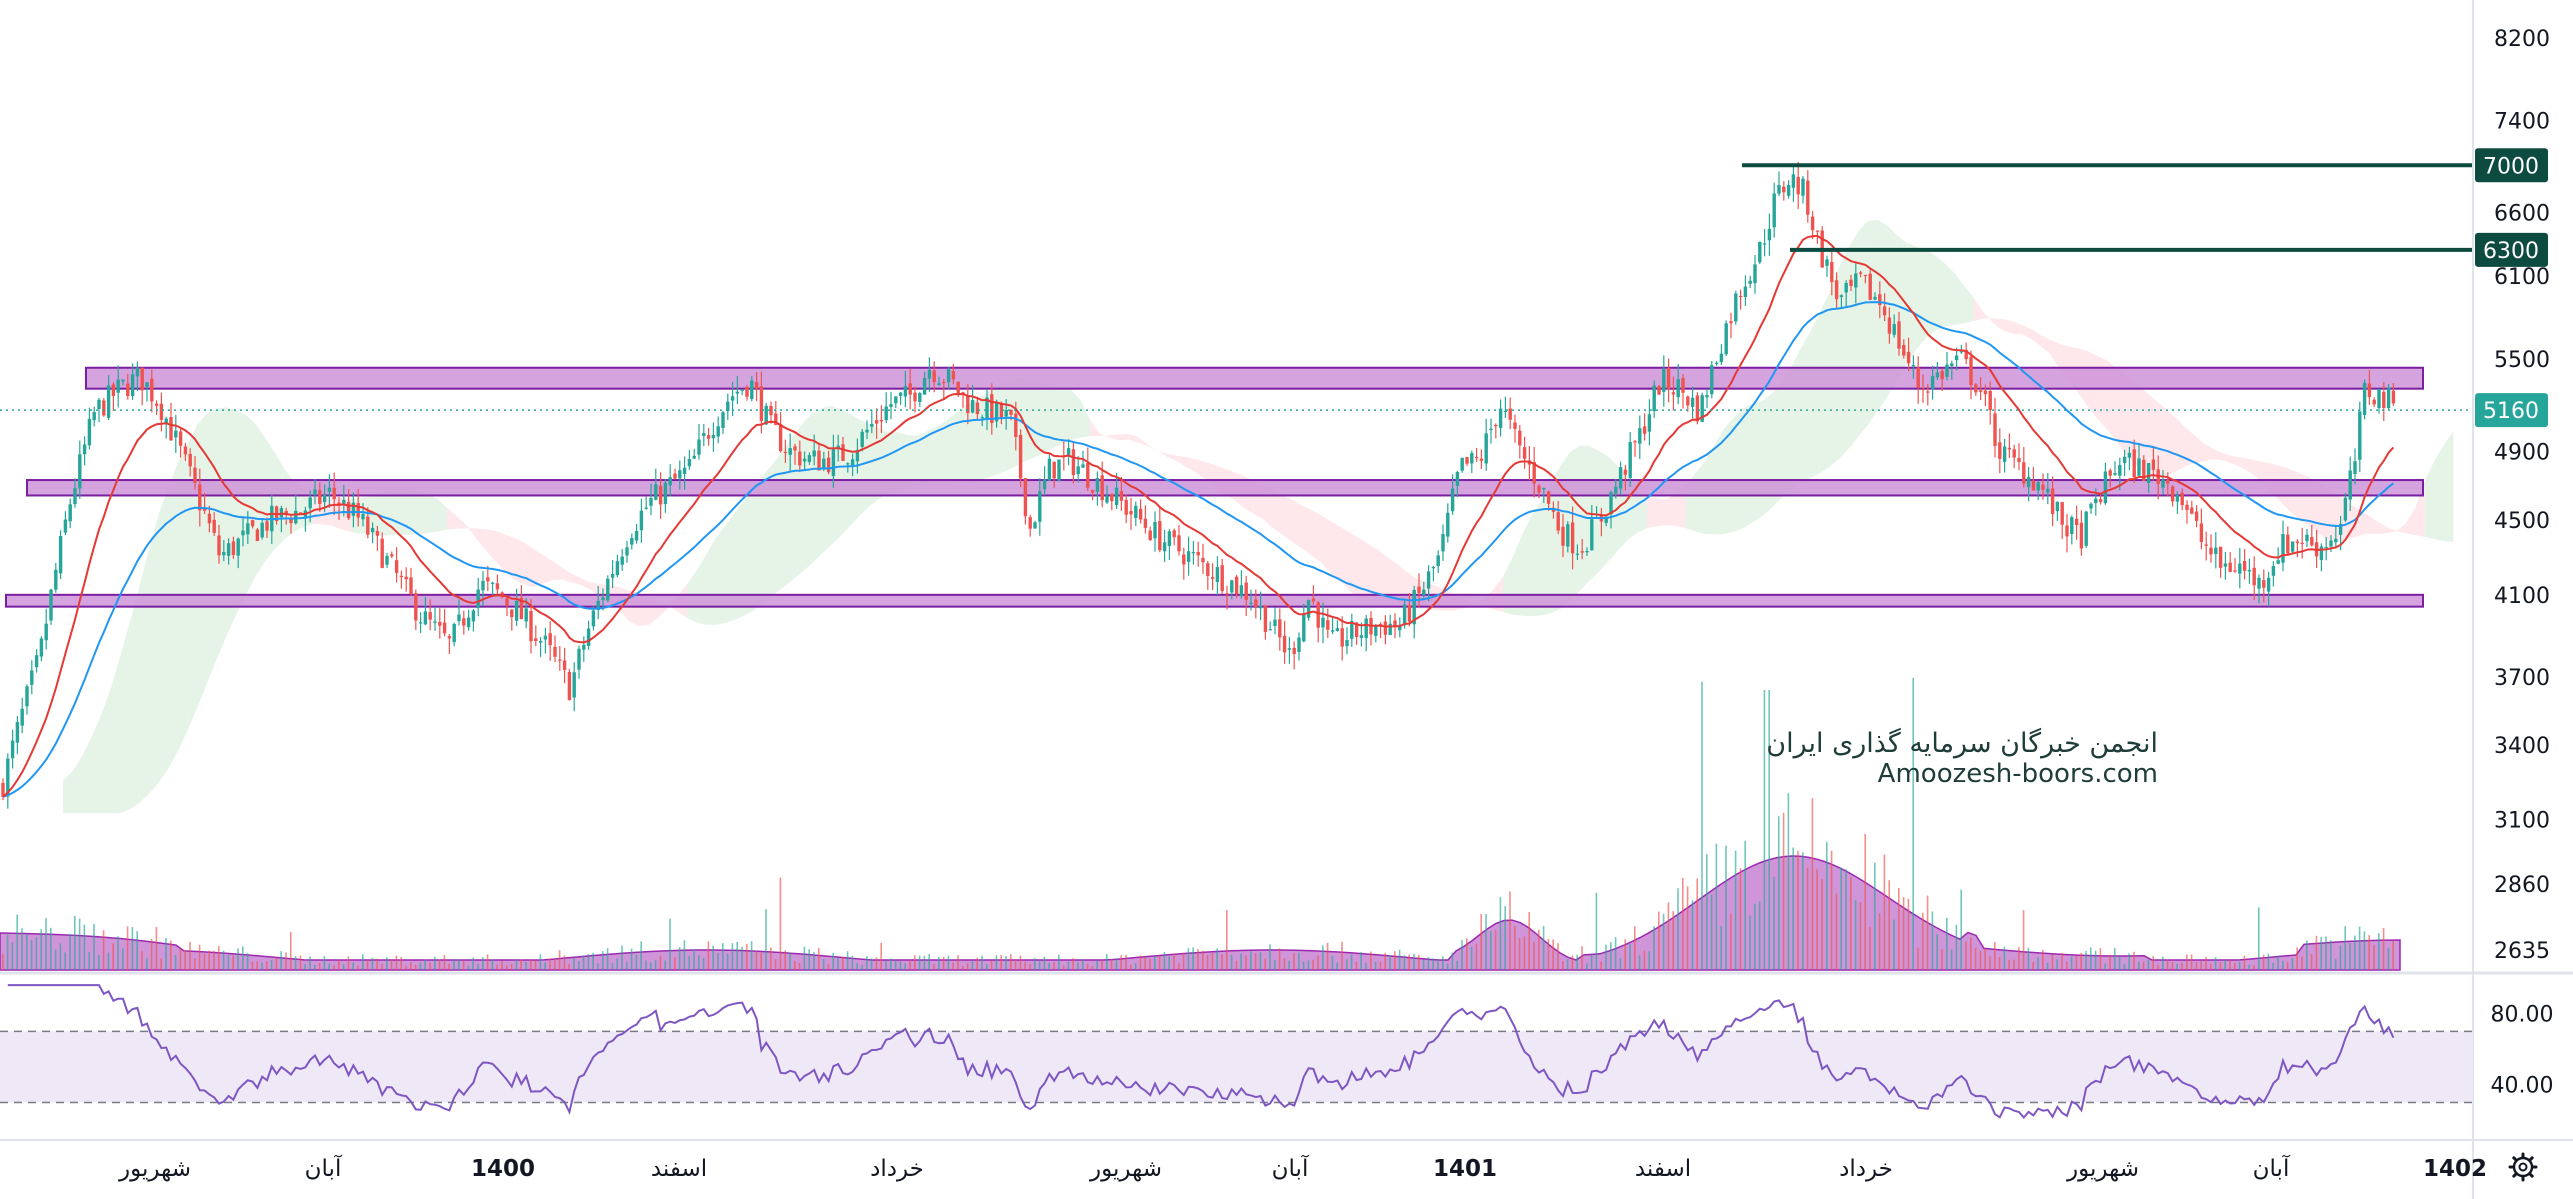 Image resolution: width=2573 pixels, height=1199 pixels. I want to click on settings-gear-icon, so click(2523, 1167).